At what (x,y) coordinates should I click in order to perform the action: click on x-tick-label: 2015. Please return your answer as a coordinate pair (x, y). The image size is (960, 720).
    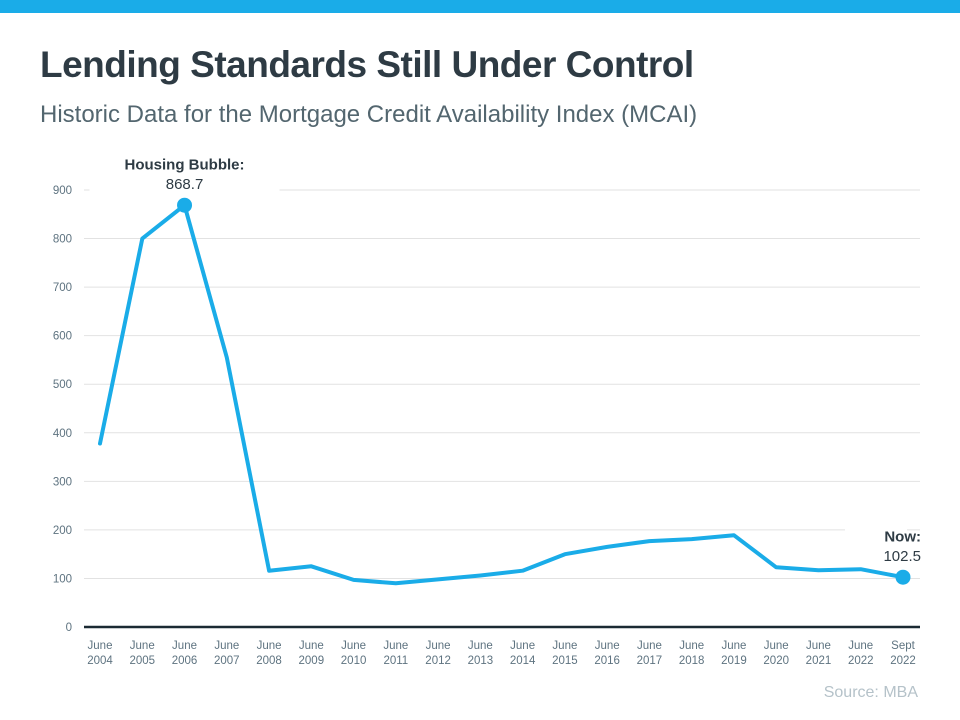
    Looking at the image, I should click on (565, 661).